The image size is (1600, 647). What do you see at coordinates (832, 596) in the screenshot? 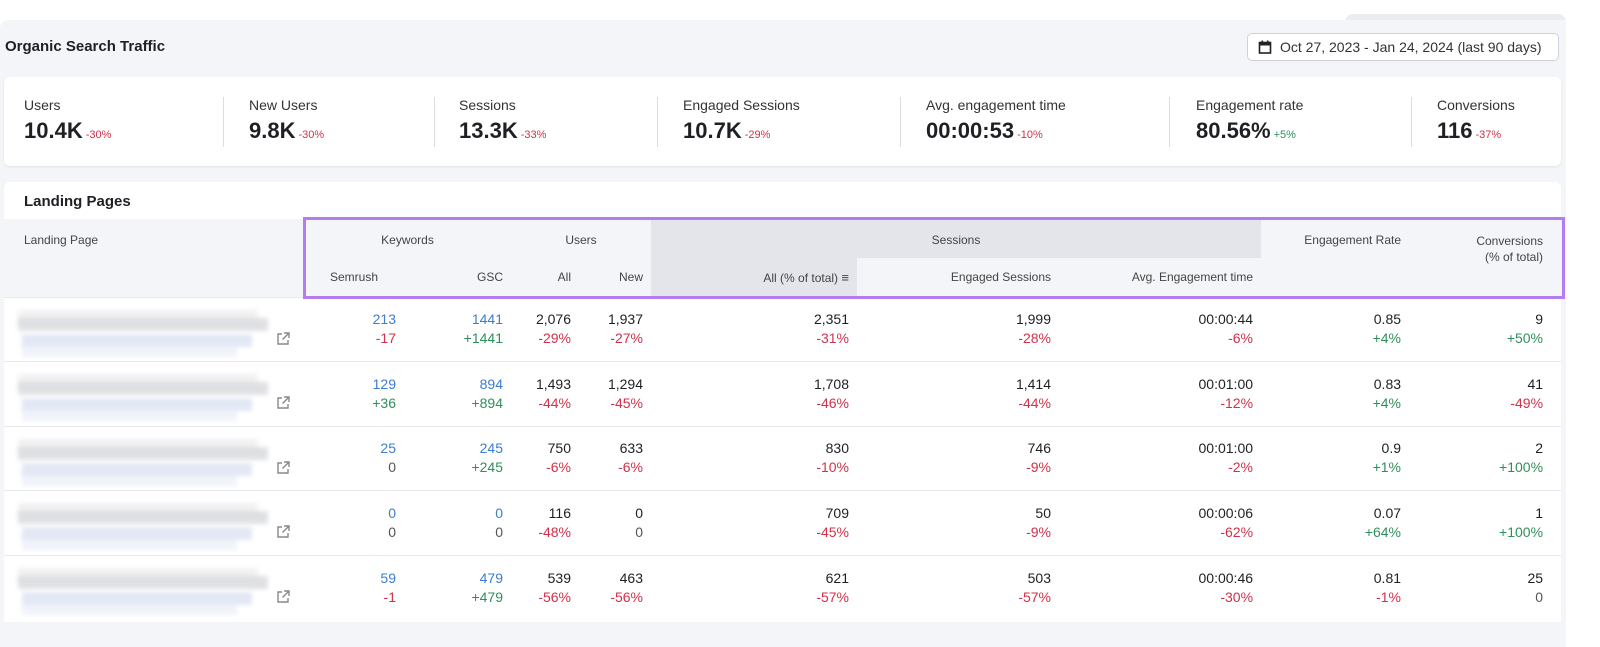
I see `sessions-change: -57%` at bounding box center [832, 596].